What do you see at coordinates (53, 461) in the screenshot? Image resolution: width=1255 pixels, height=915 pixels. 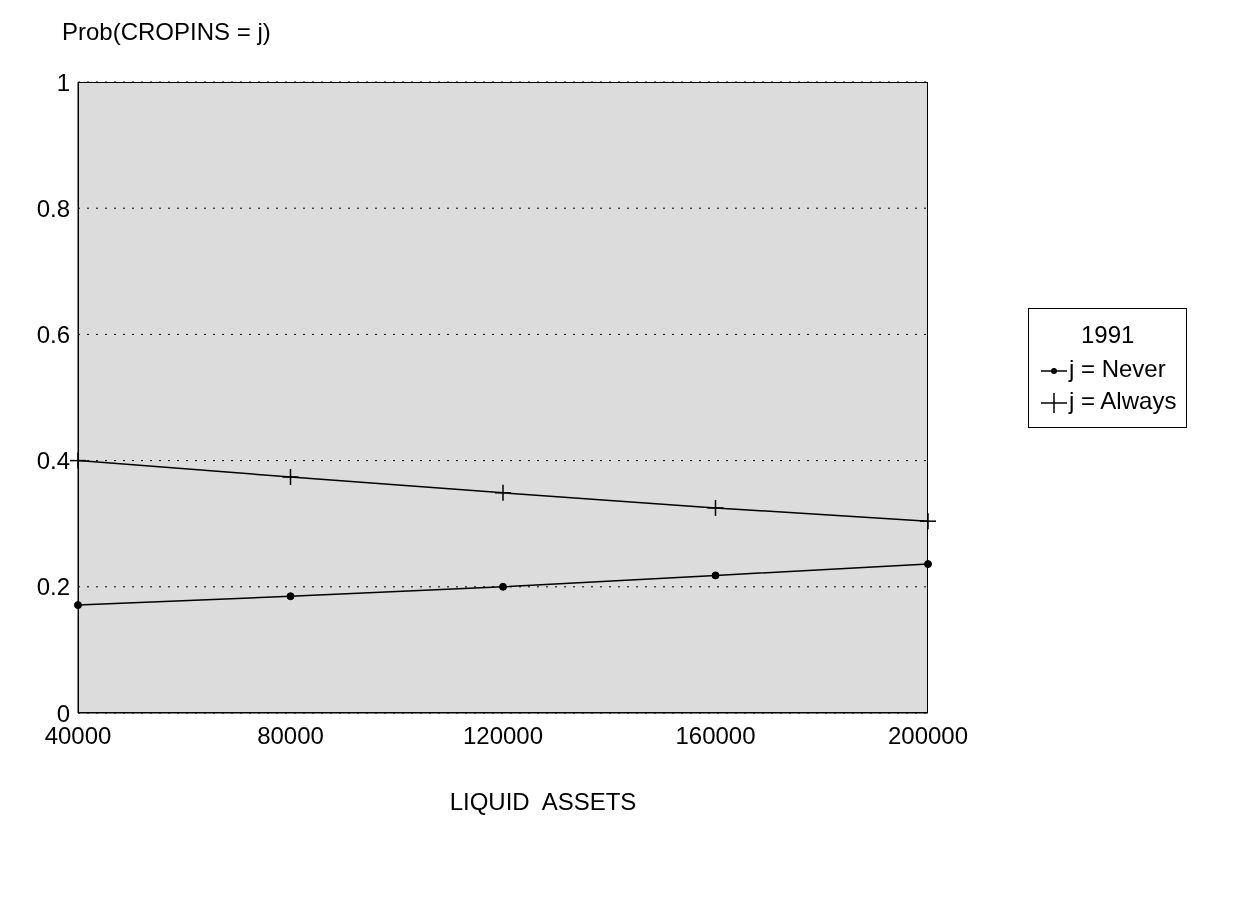 I see `y-tick-label: 0.4` at bounding box center [53, 461].